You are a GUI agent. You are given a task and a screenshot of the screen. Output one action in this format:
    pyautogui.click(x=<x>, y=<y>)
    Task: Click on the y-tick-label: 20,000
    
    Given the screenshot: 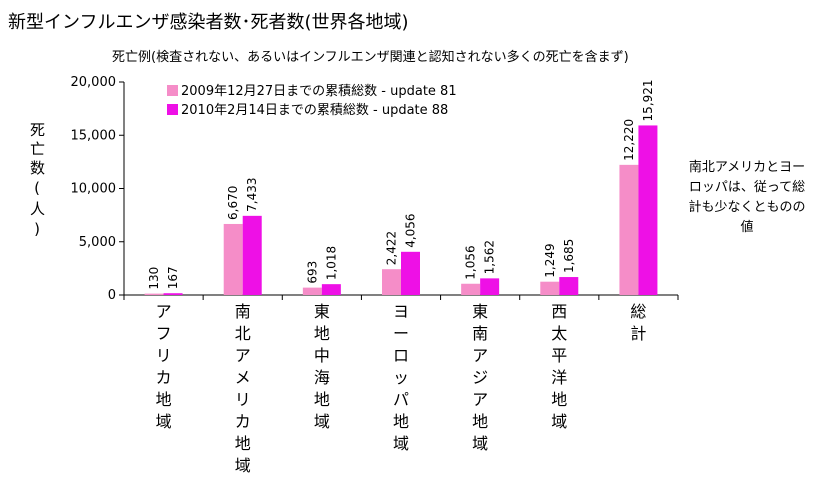 What is the action you would take?
    pyautogui.click(x=94, y=82)
    